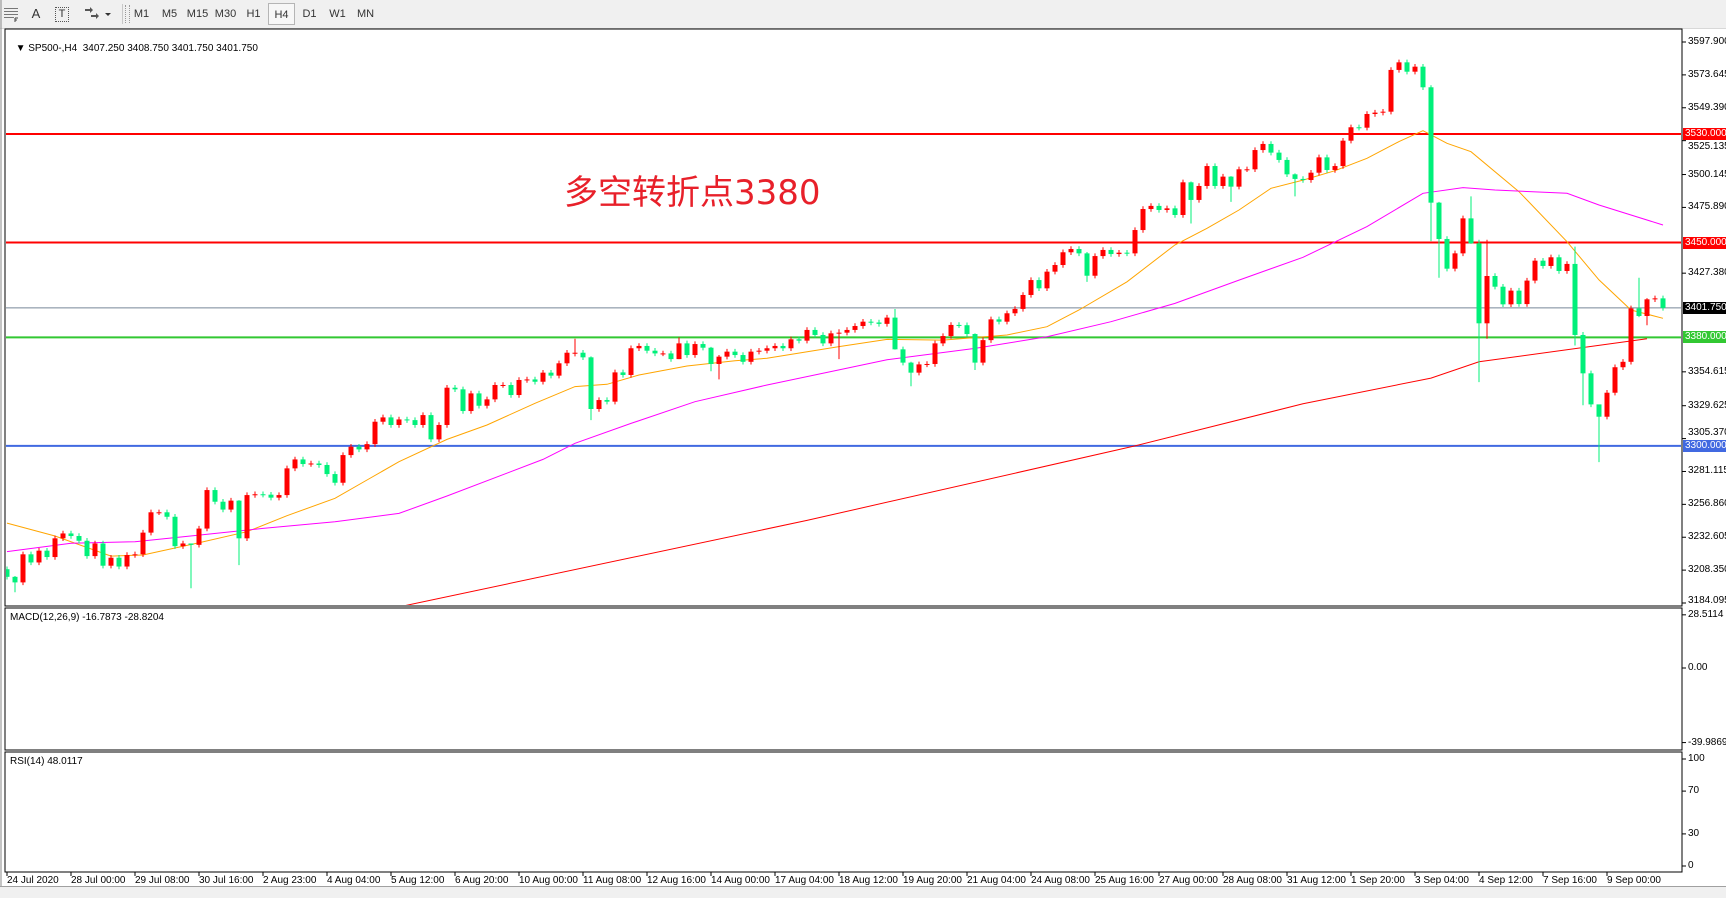 This screenshot has width=1726, height=898. What do you see at coordinates (354, 880) in the screenshot?
I see `time-axis-label: 4 Aug 04:00` at bounding box center [354, 880].